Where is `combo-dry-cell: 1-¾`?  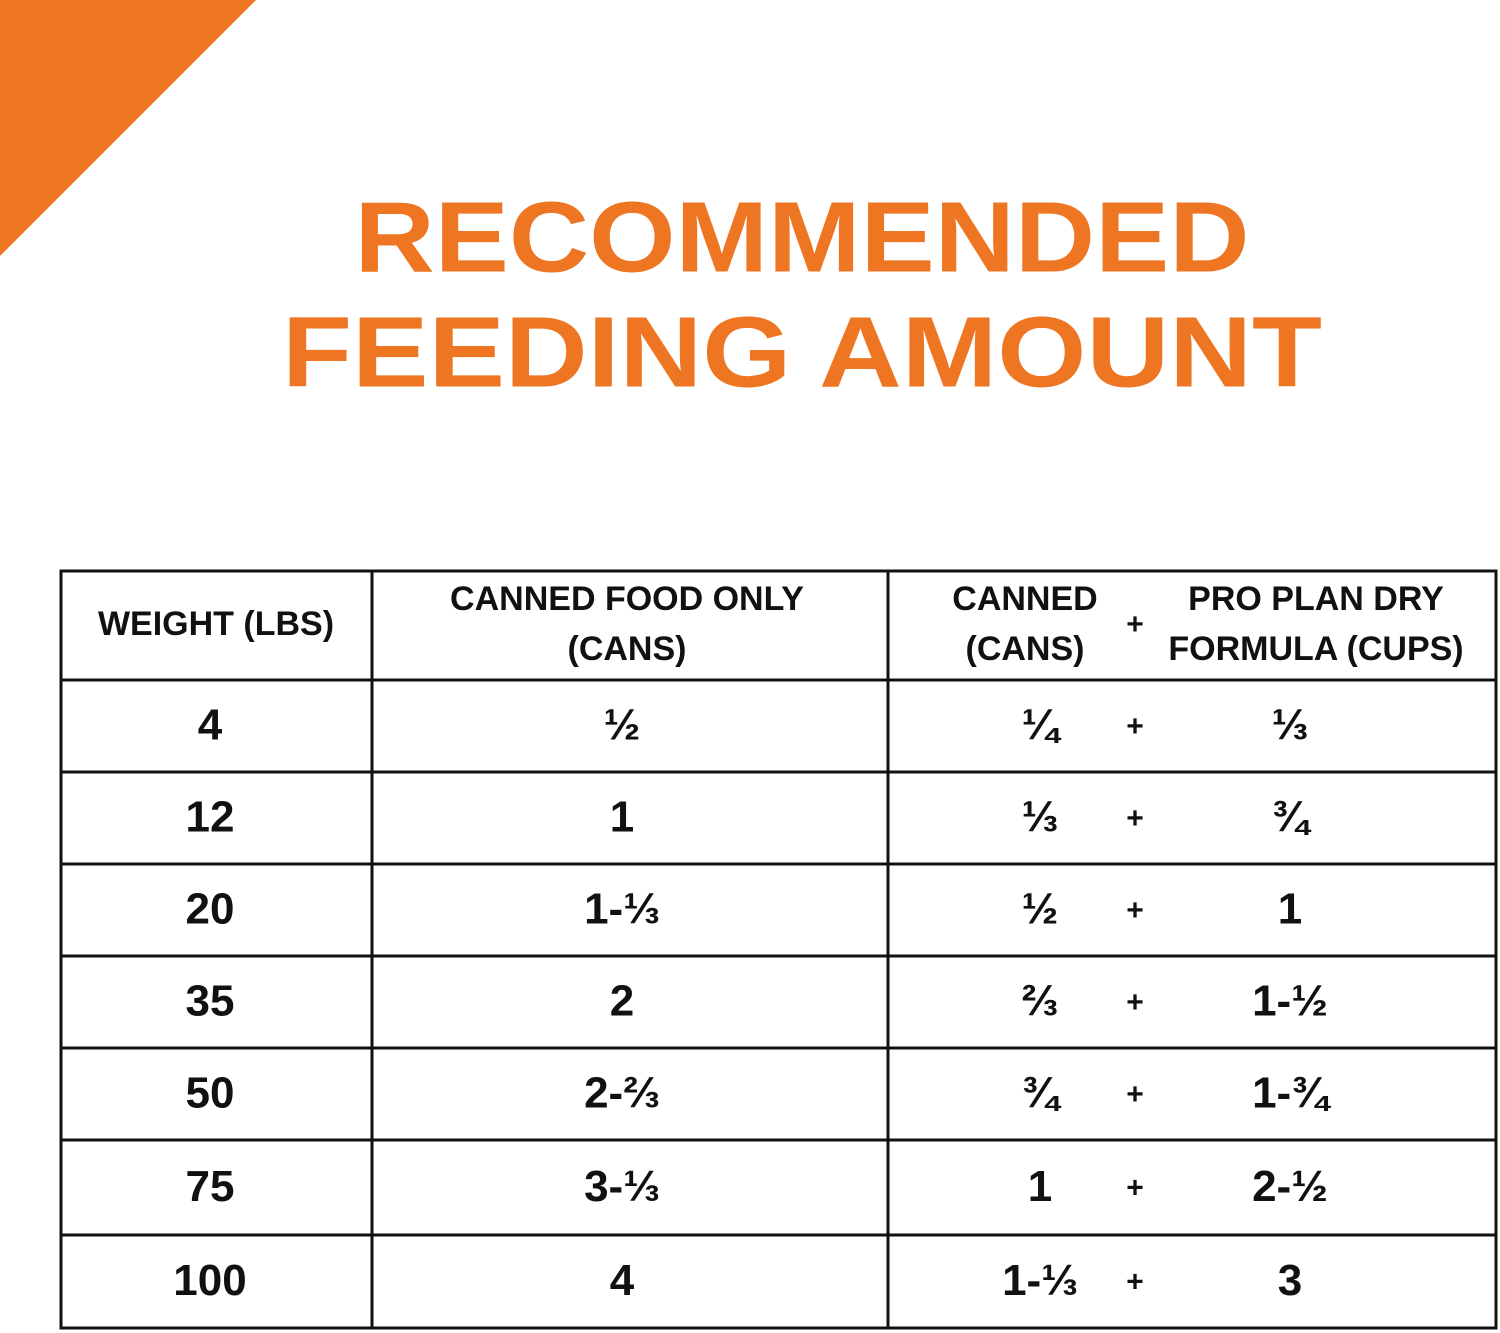 combo-dry-cell: 1-¾ is located at coordinates (1291, 1093).